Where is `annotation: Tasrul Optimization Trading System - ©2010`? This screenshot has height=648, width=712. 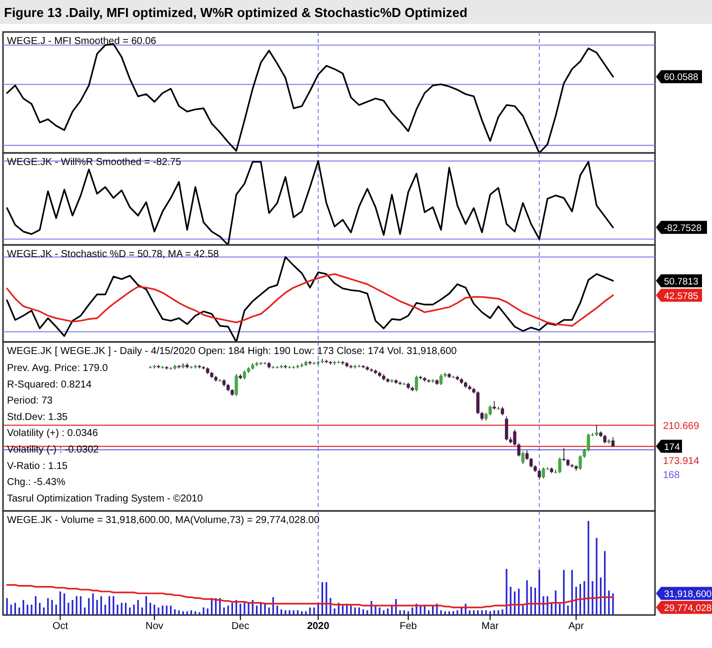
annotation: Tasrul Optimization Trading System - ©2010 is located at coordinates (105, 498).